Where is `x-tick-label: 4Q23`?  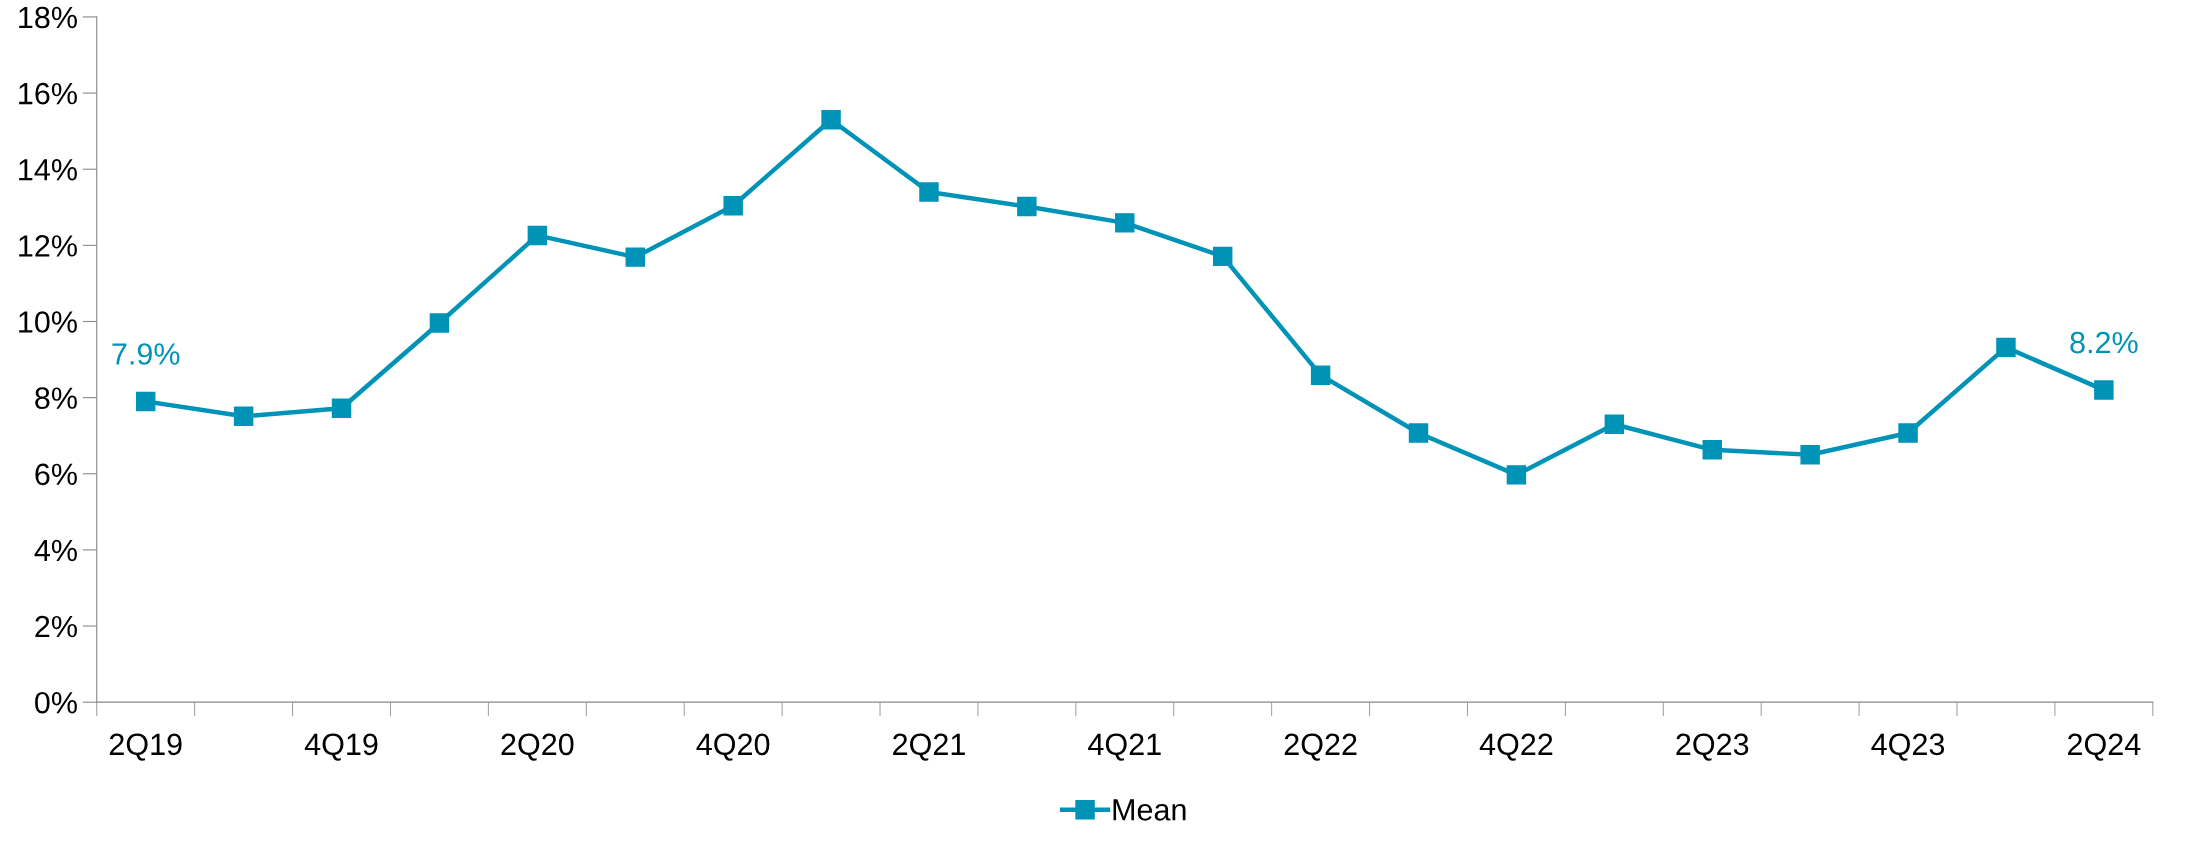 x-tick-label: 4Q23 is located at coordinates (1908, 747).